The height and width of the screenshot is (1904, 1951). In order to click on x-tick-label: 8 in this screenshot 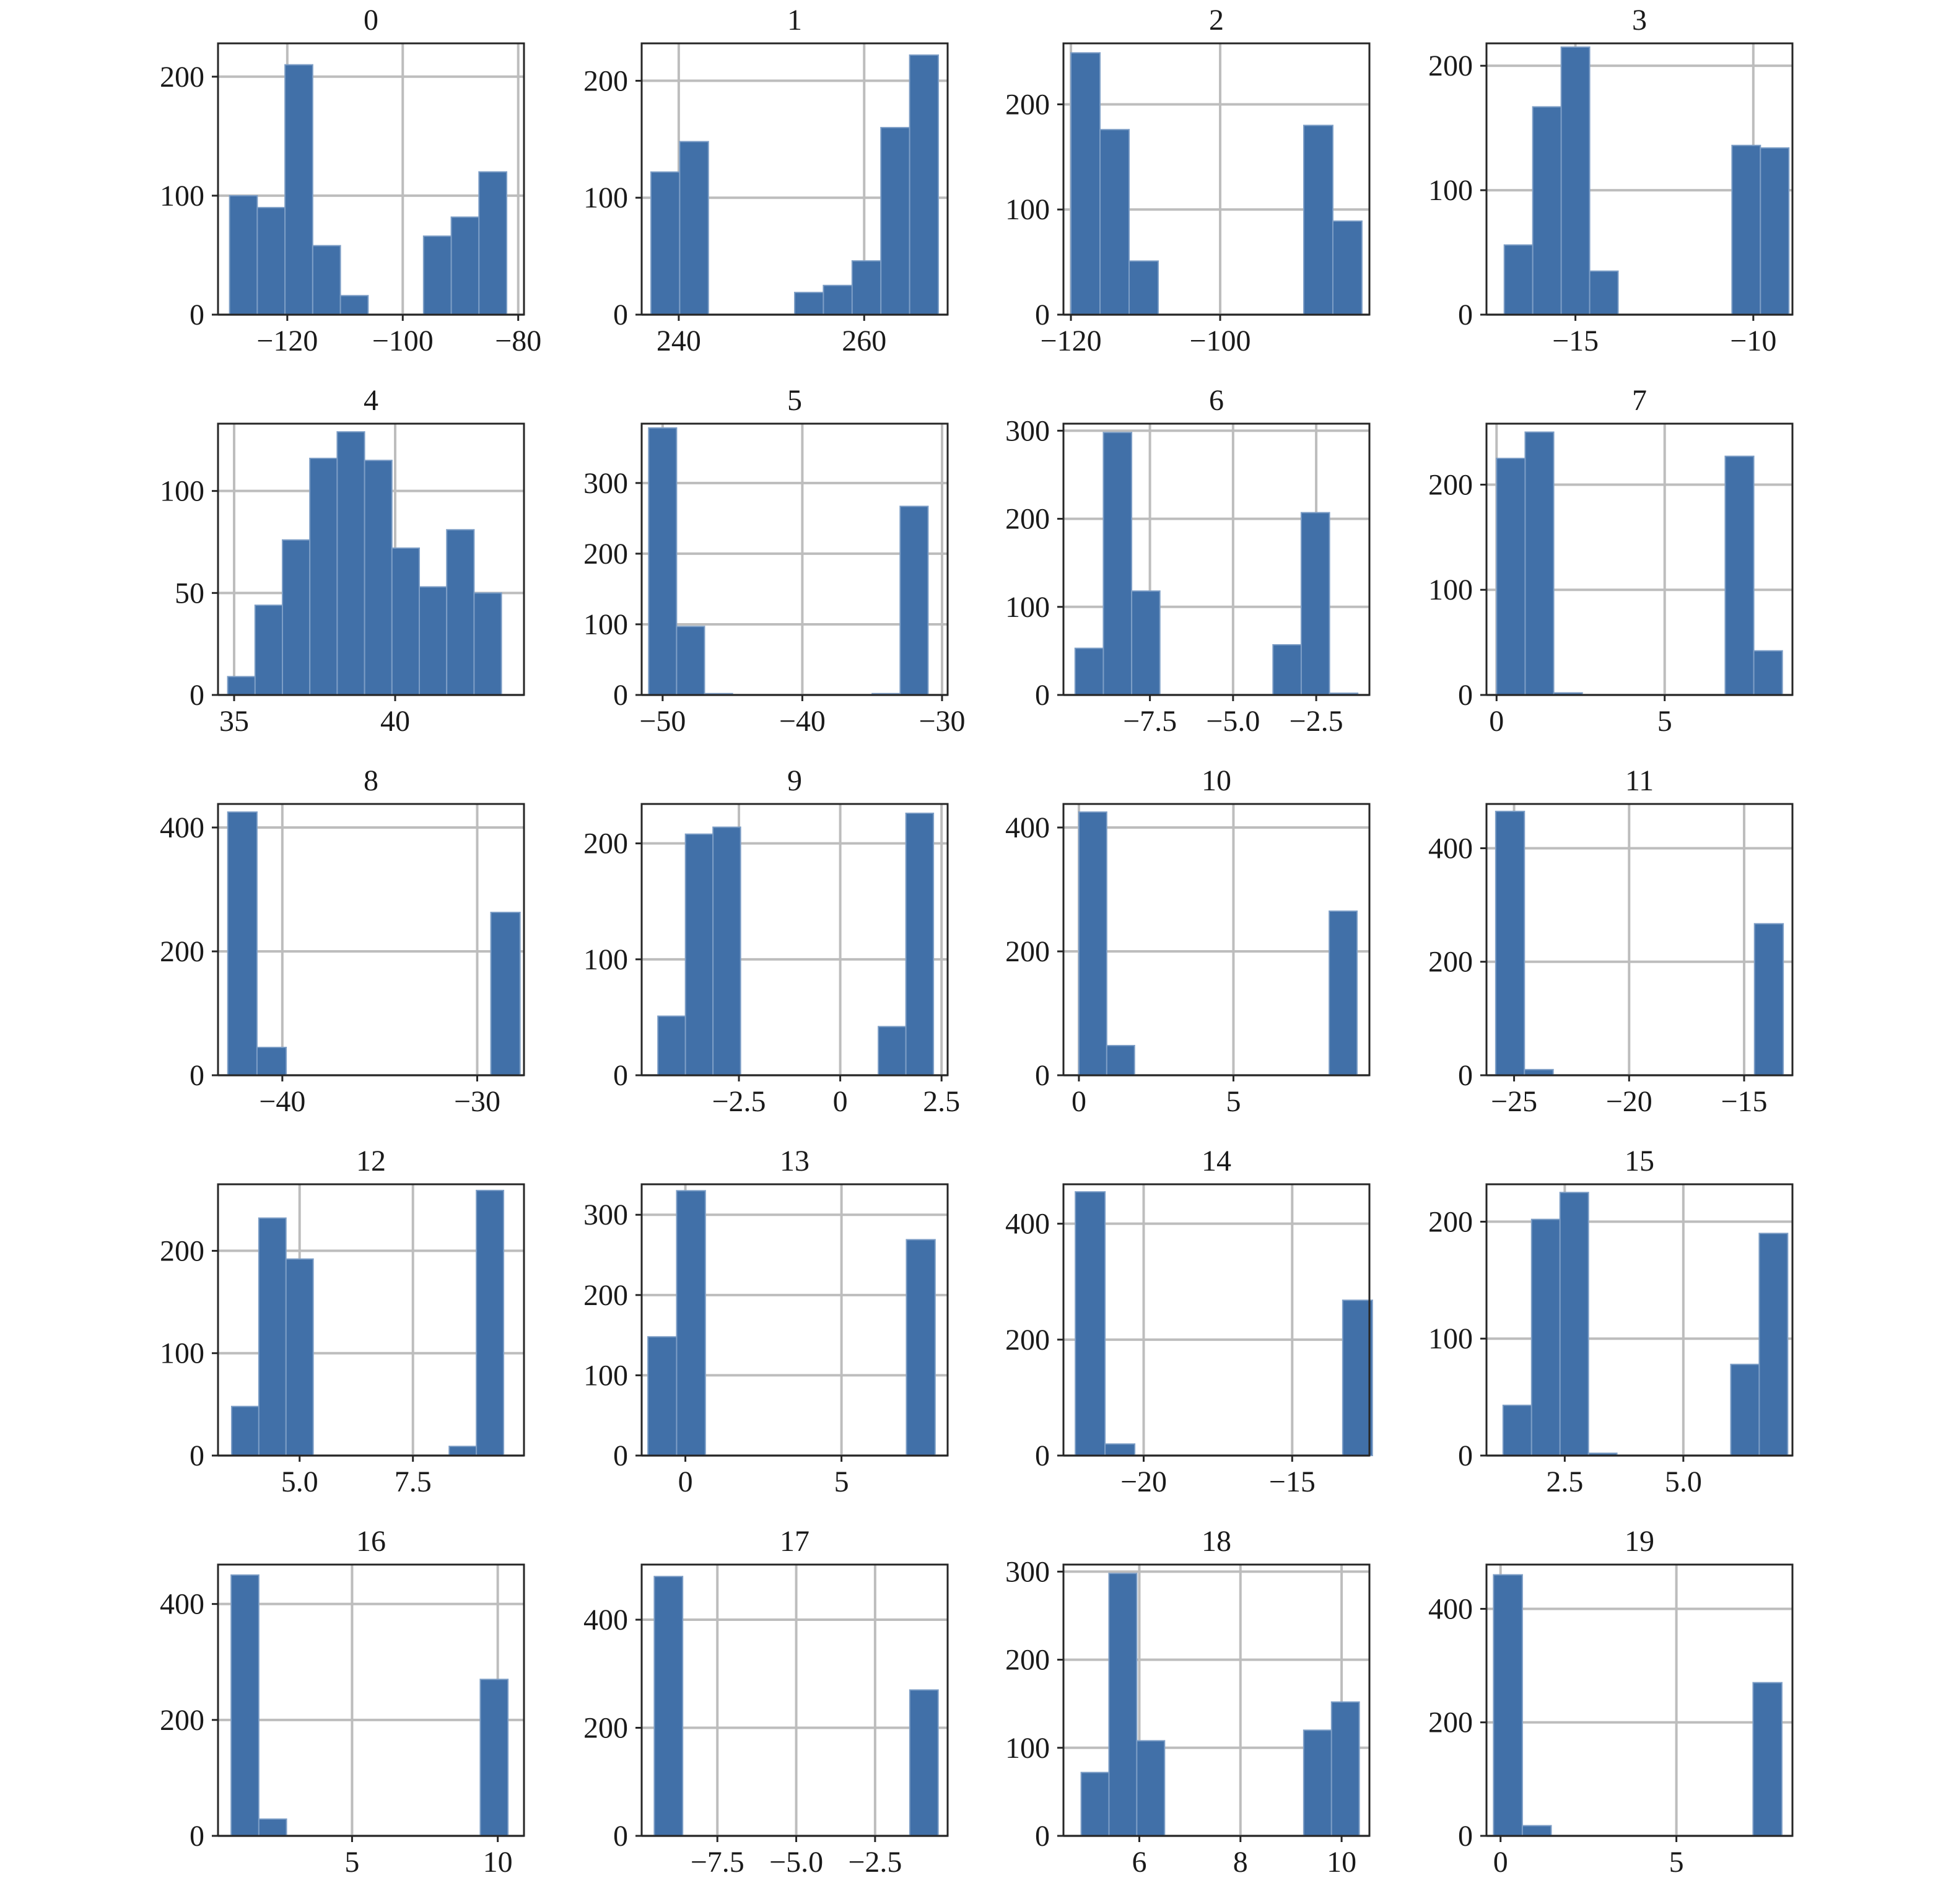, I will do `click(1240, 1863)`.